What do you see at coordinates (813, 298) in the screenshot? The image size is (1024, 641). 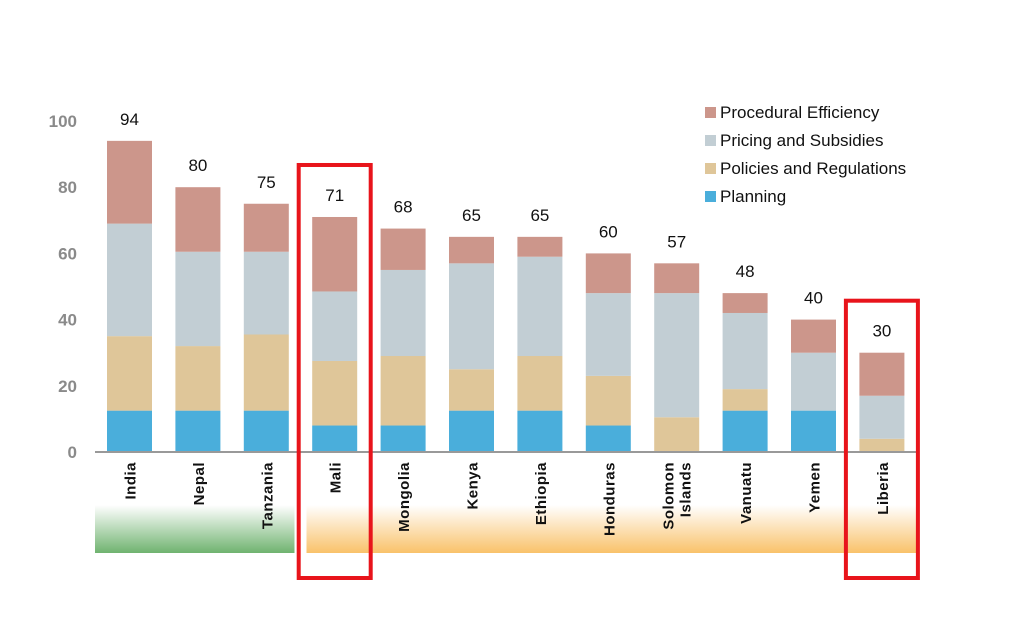 I see `bar-total-label: 40` at bounding box center [813, 298].